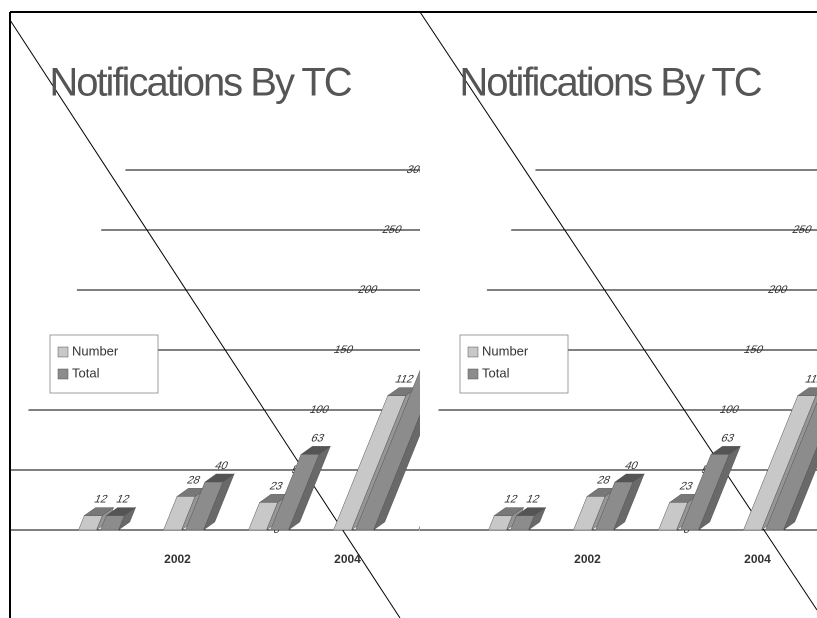 The image size is (817, 618). What do you see at coordinates (416, 170) in the screenshot?
I see `y-tick-label: 300` at bounding box center [416, 170].